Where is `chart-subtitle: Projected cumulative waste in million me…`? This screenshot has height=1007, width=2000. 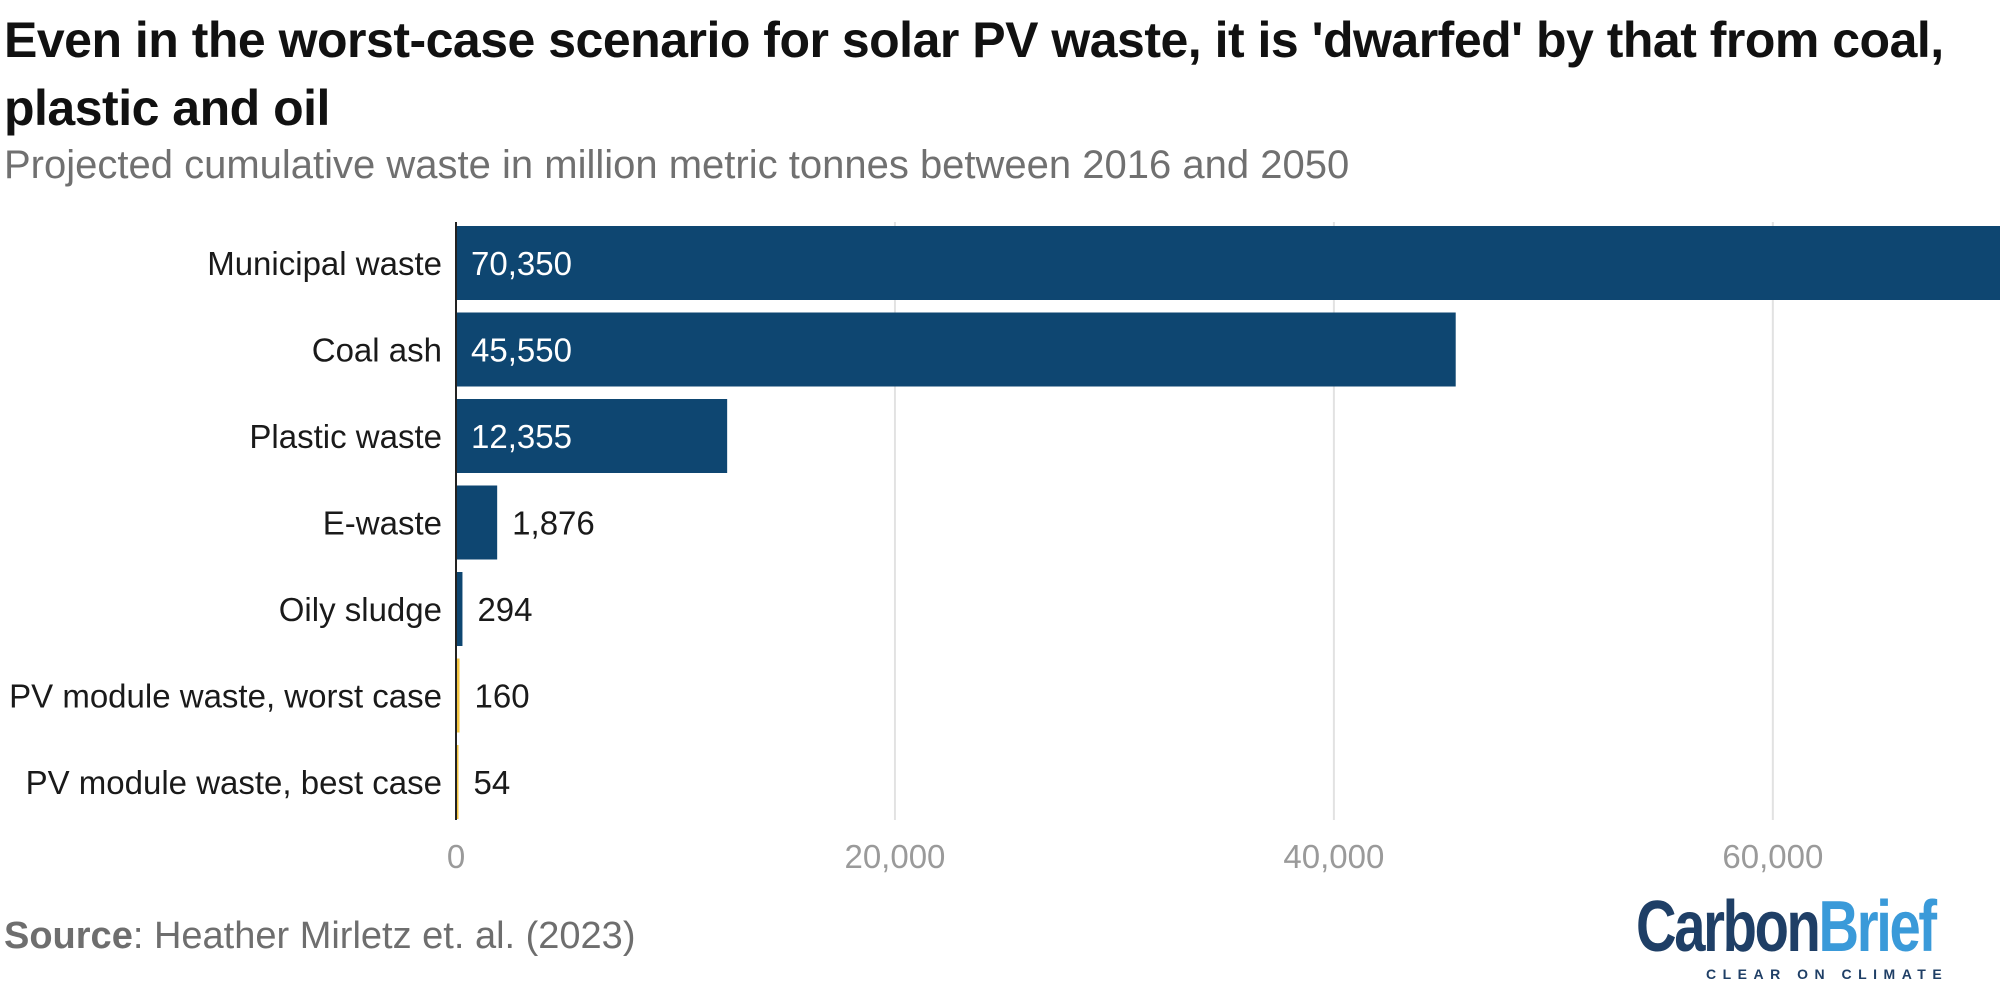 chart-subtitle: Projected cumulative waste in million me… is located at coordinates (677, 165).